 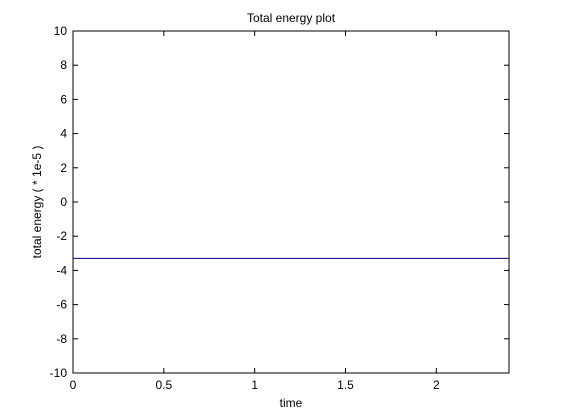 I want to click on y-axis-label: total energy ( * 1e-5 ), so click(x=37, y=202).